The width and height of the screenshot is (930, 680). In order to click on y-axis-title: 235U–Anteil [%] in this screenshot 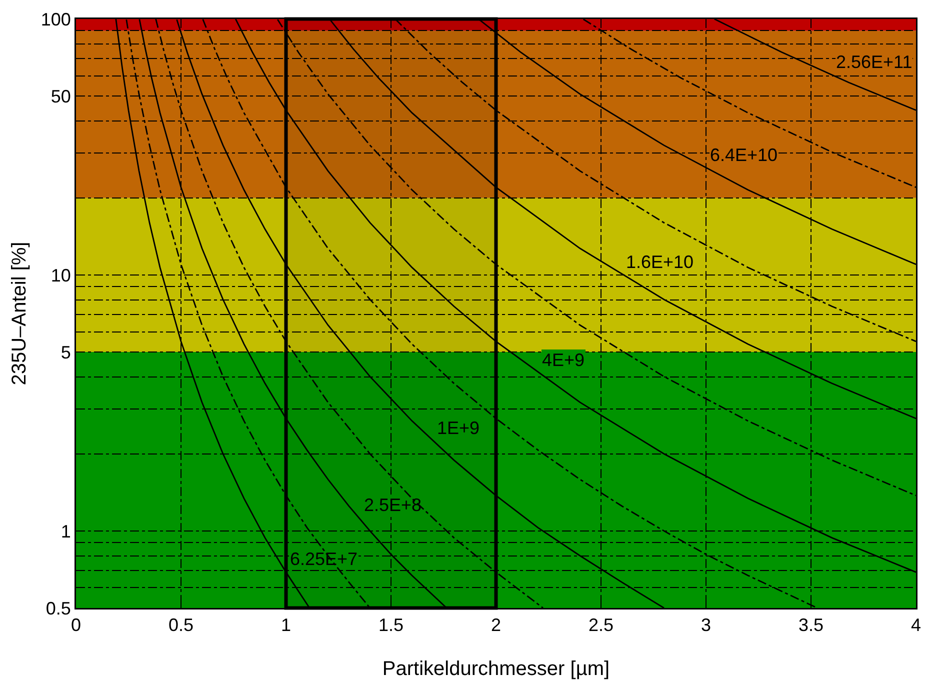, I will do `click(19, 314)`.